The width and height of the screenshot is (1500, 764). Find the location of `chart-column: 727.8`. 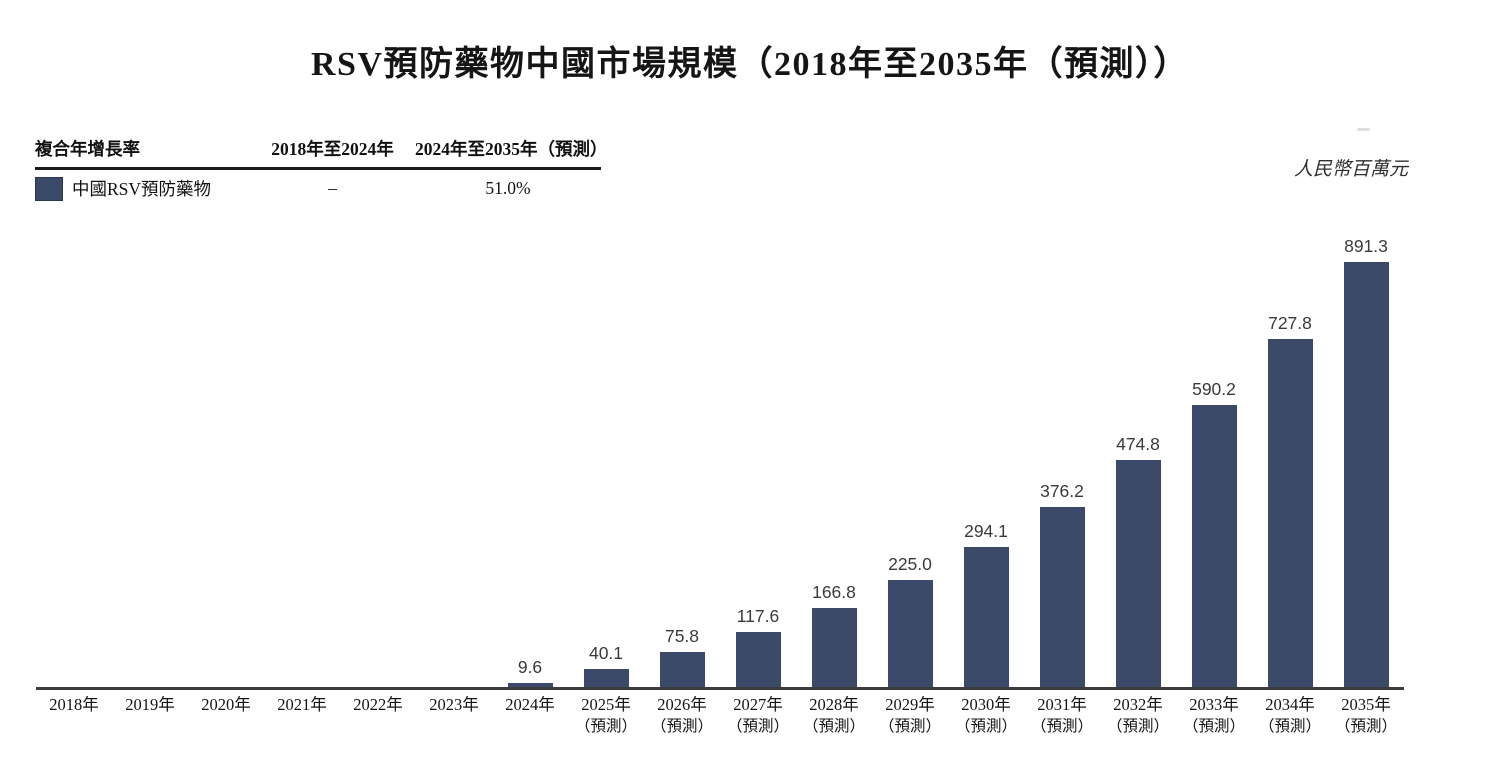

chart-column: 727.8 is located at coordinates (1290, 462).